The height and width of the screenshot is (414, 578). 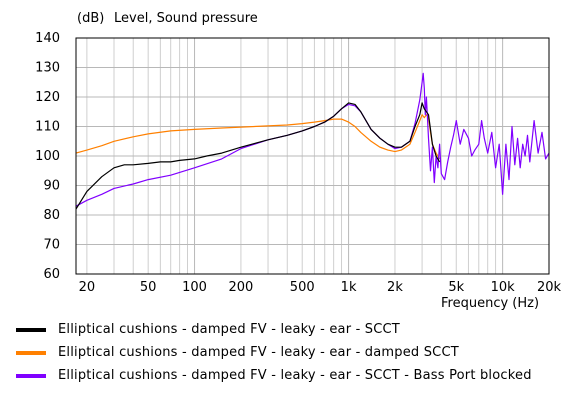 I want to click on y-tick-label: 120, so click(x=47, y=97).